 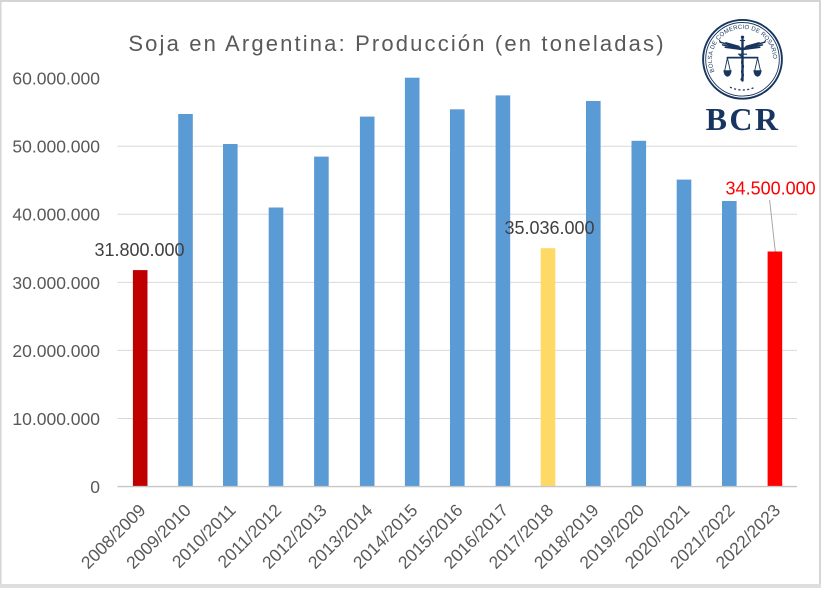 I want to click on svg-text: 31.800.000, so click(x=139, y=250).